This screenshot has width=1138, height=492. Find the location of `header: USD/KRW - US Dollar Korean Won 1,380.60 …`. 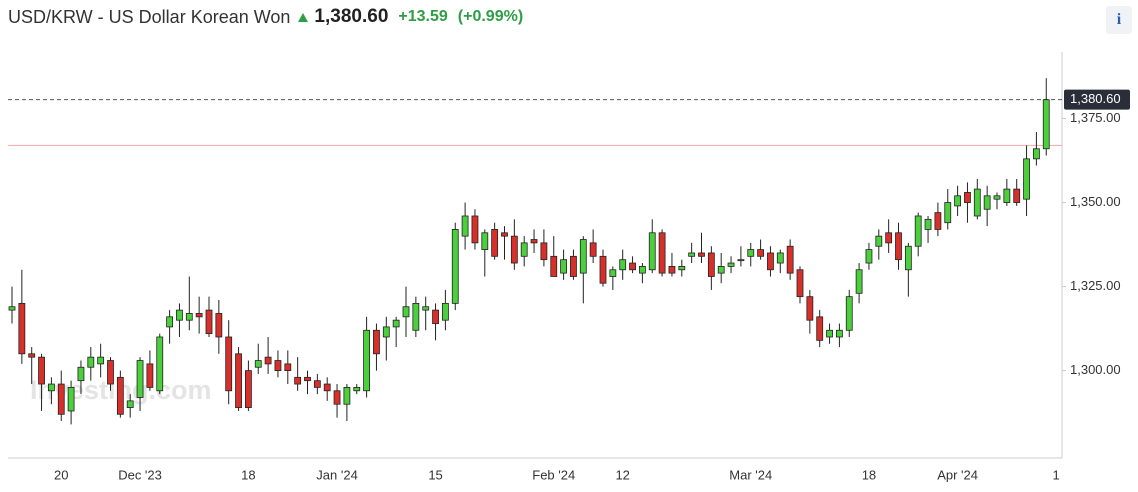

header: USD/KRW - US Dollar Korean Won 1,380.60 … is located at coordinates (265, 17).